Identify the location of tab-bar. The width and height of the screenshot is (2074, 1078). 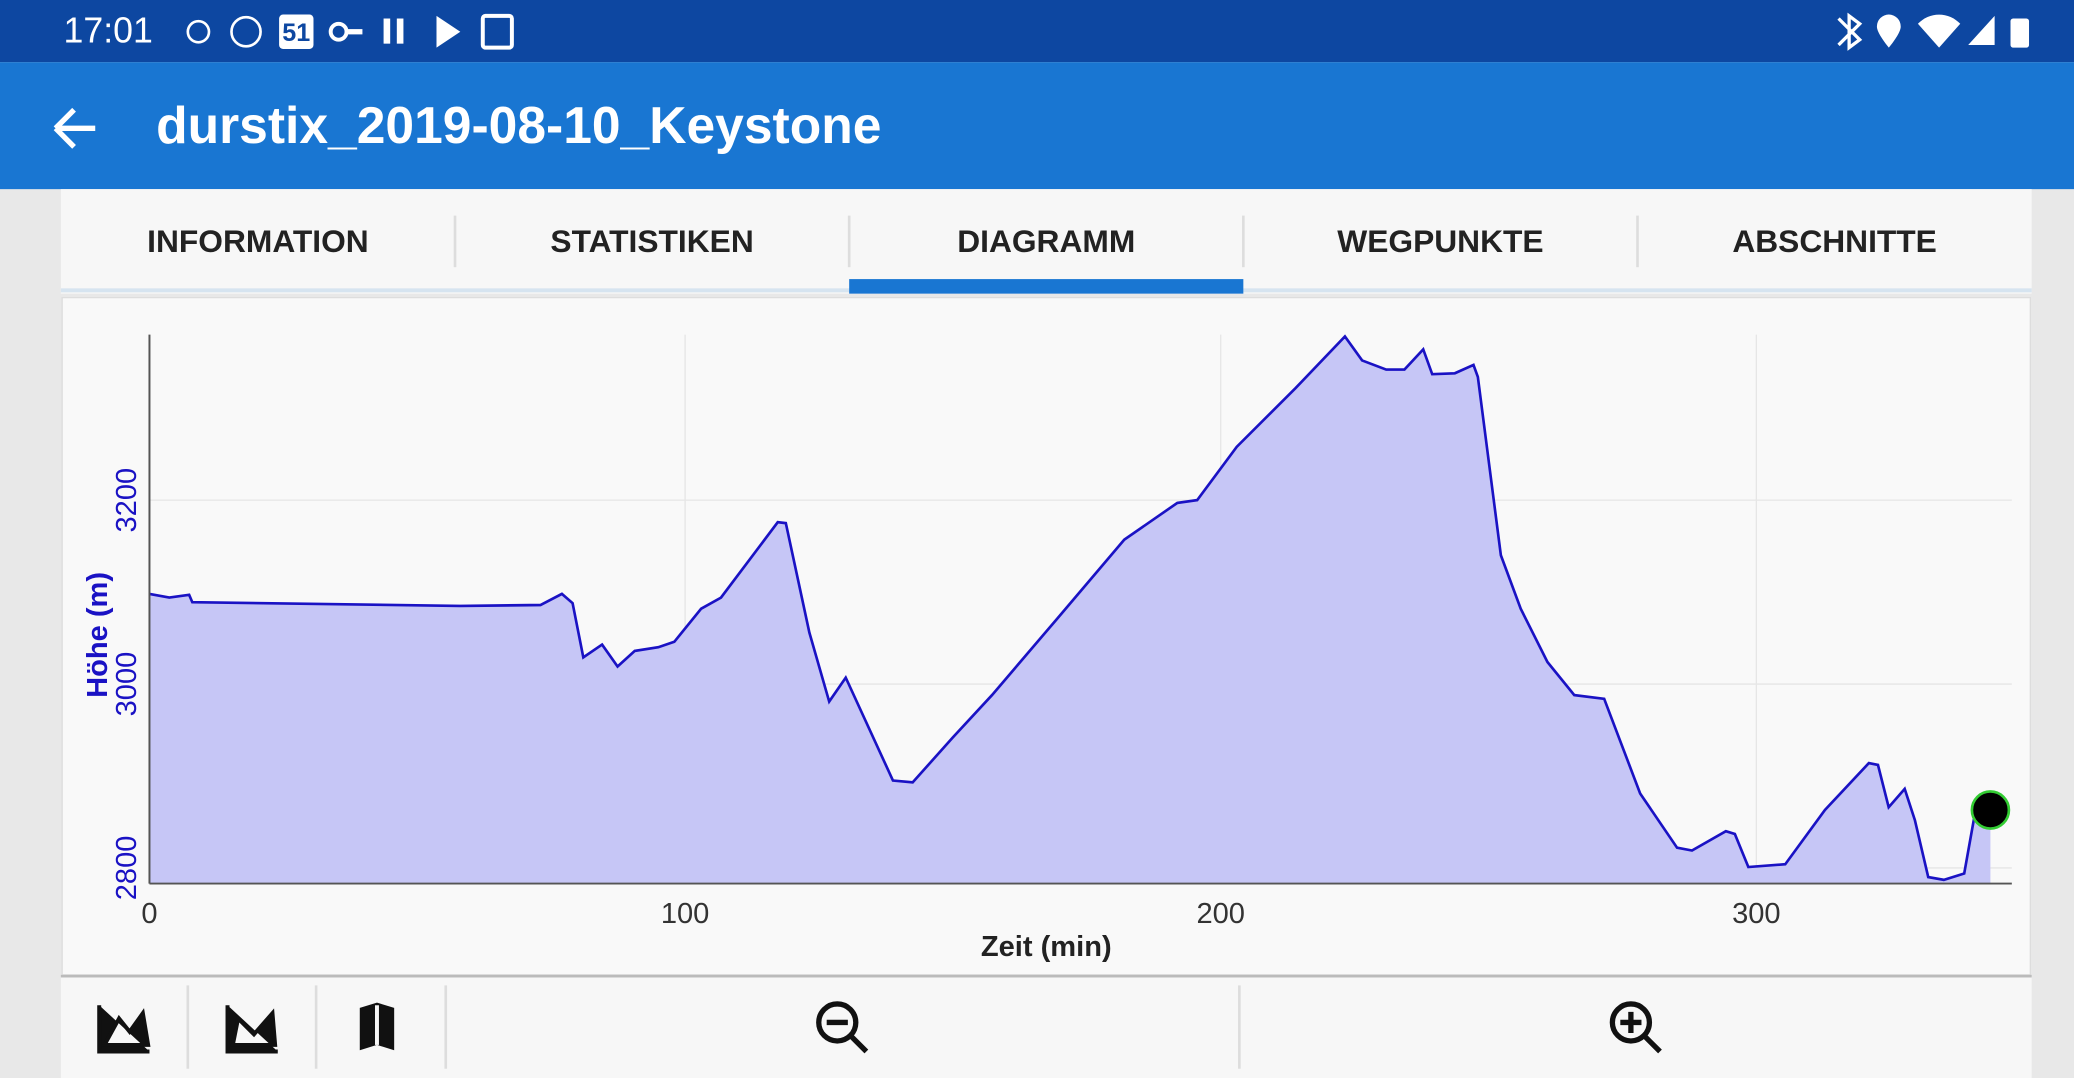
(1046, 241).